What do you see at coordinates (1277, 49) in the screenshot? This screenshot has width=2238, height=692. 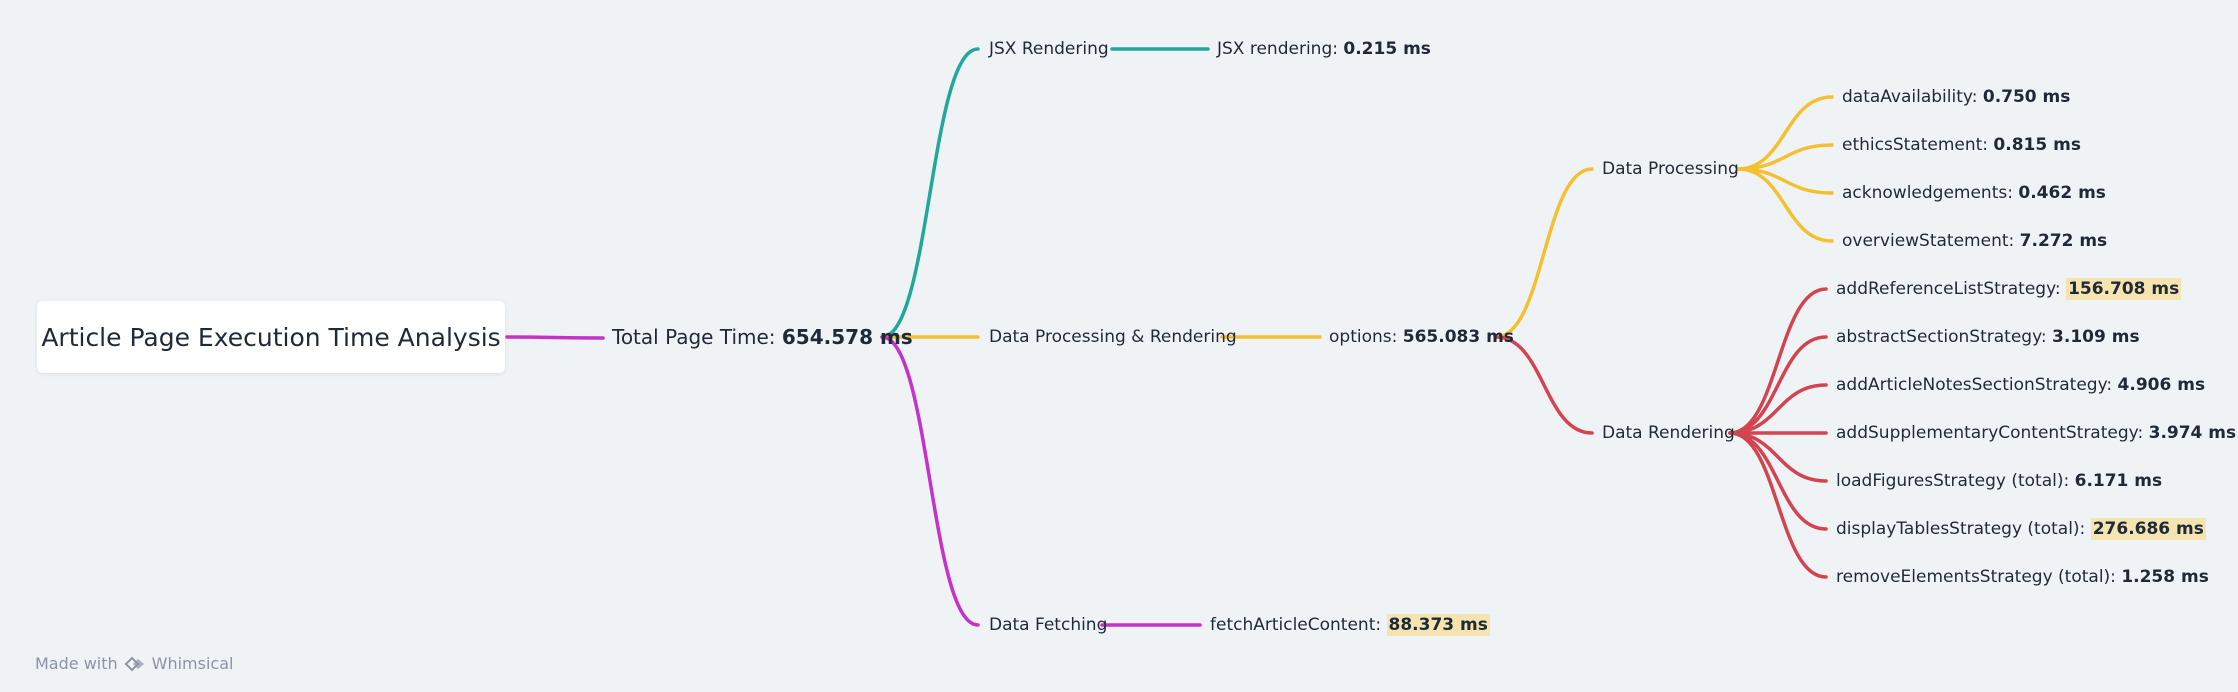 I see `jsx-detail-label: JSX rendering:` at bounding box center [1277, 49].